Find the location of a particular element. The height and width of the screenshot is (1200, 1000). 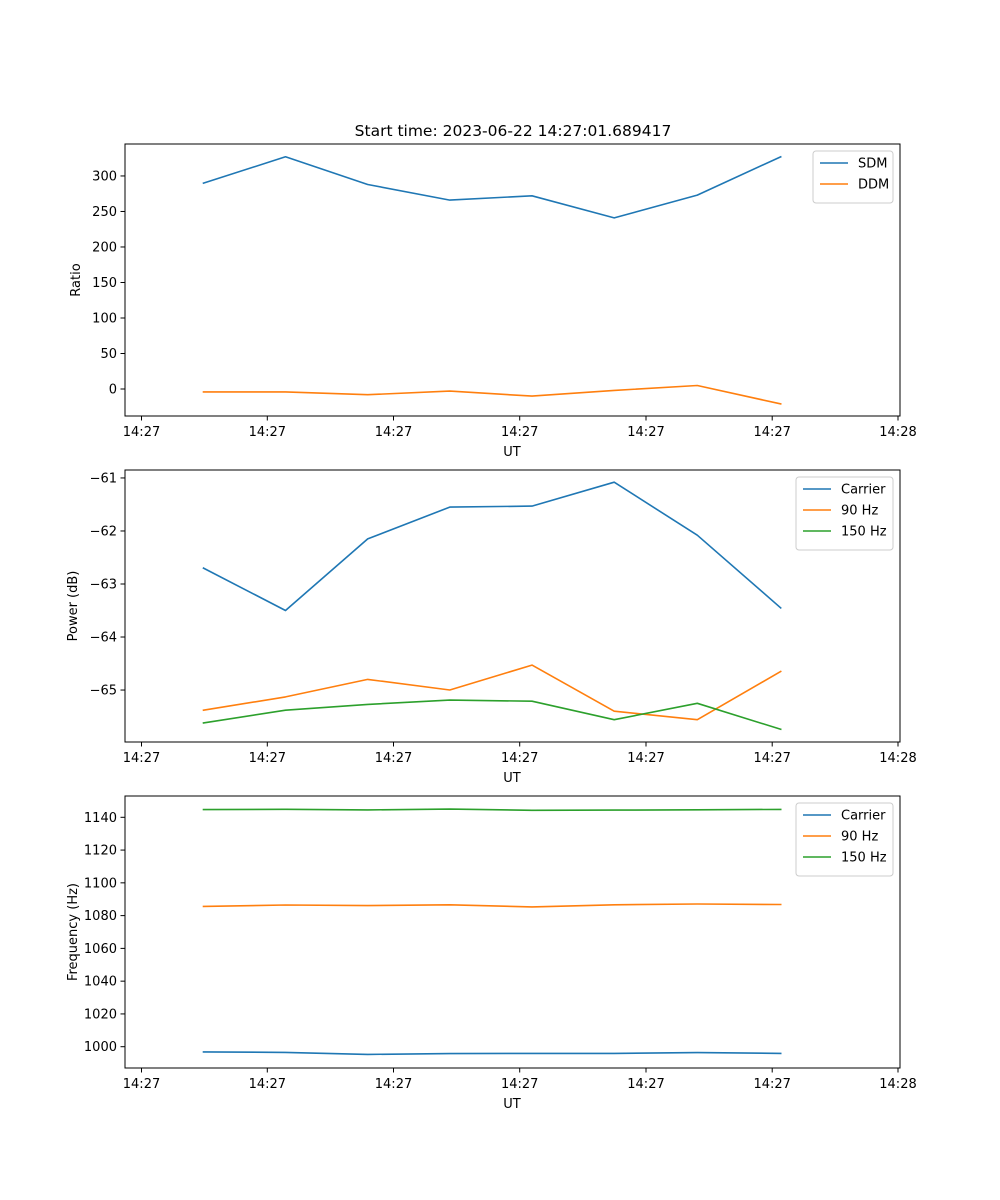

y-tick-label: 50 is located at coordinates (108, 354).